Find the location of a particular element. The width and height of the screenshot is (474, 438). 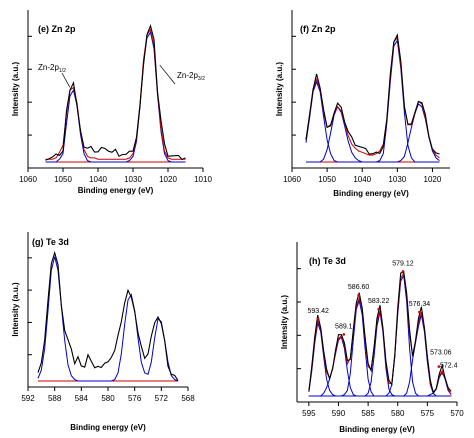

panel-label: (f) Zn 2p is located at coordinates (318, 29).